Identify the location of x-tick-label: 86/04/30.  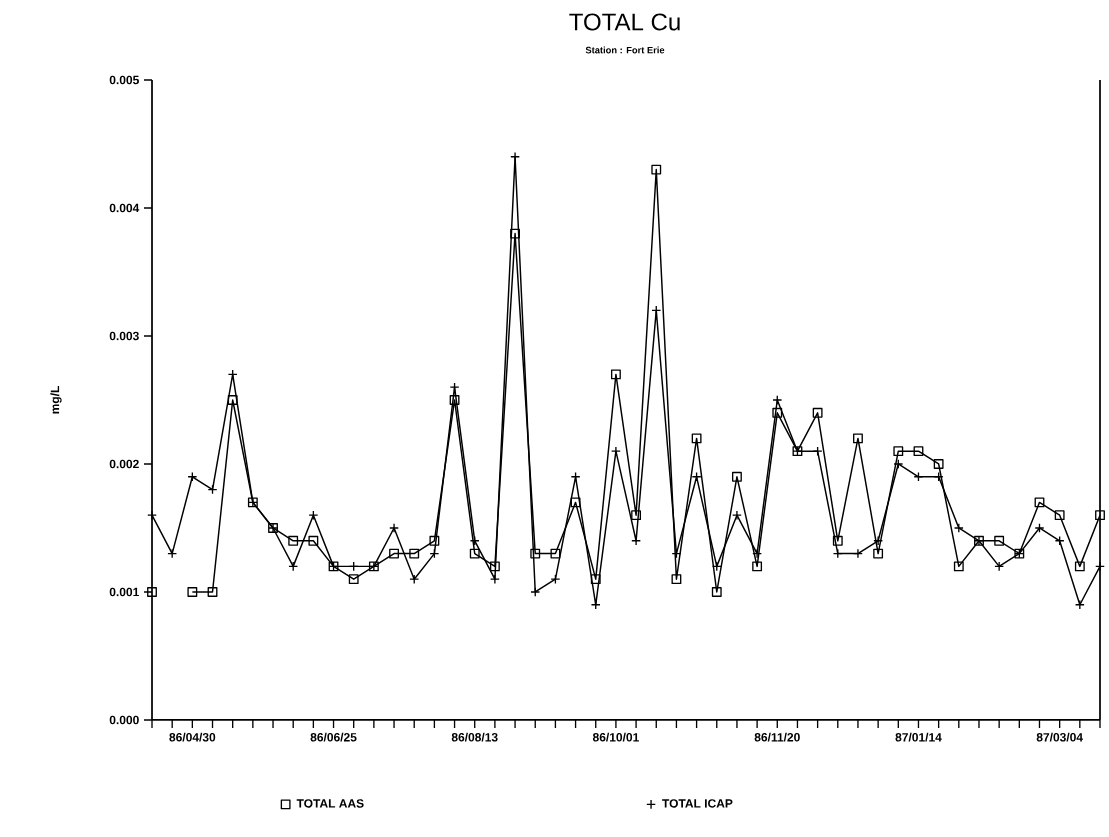
(192, 737).